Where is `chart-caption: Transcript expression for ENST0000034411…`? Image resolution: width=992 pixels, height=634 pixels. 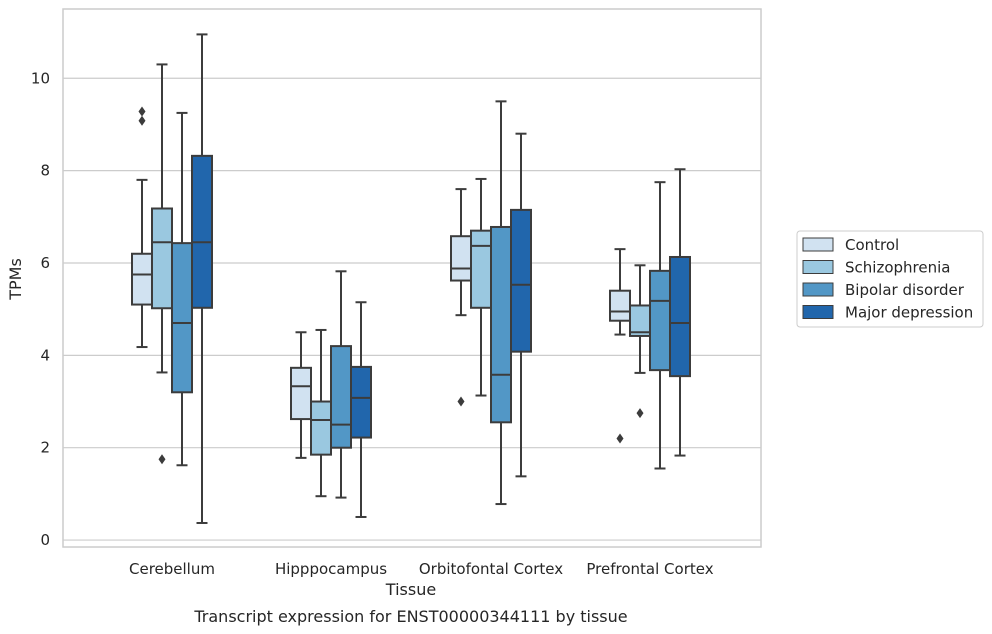
chart-caption: Transcript expression for ENST0000034411… is located at coordinates (410, 616).